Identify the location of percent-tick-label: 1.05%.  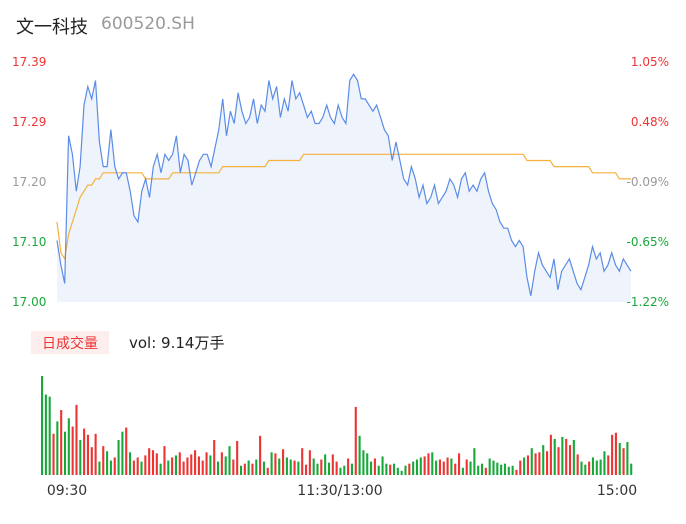
(650, 62).